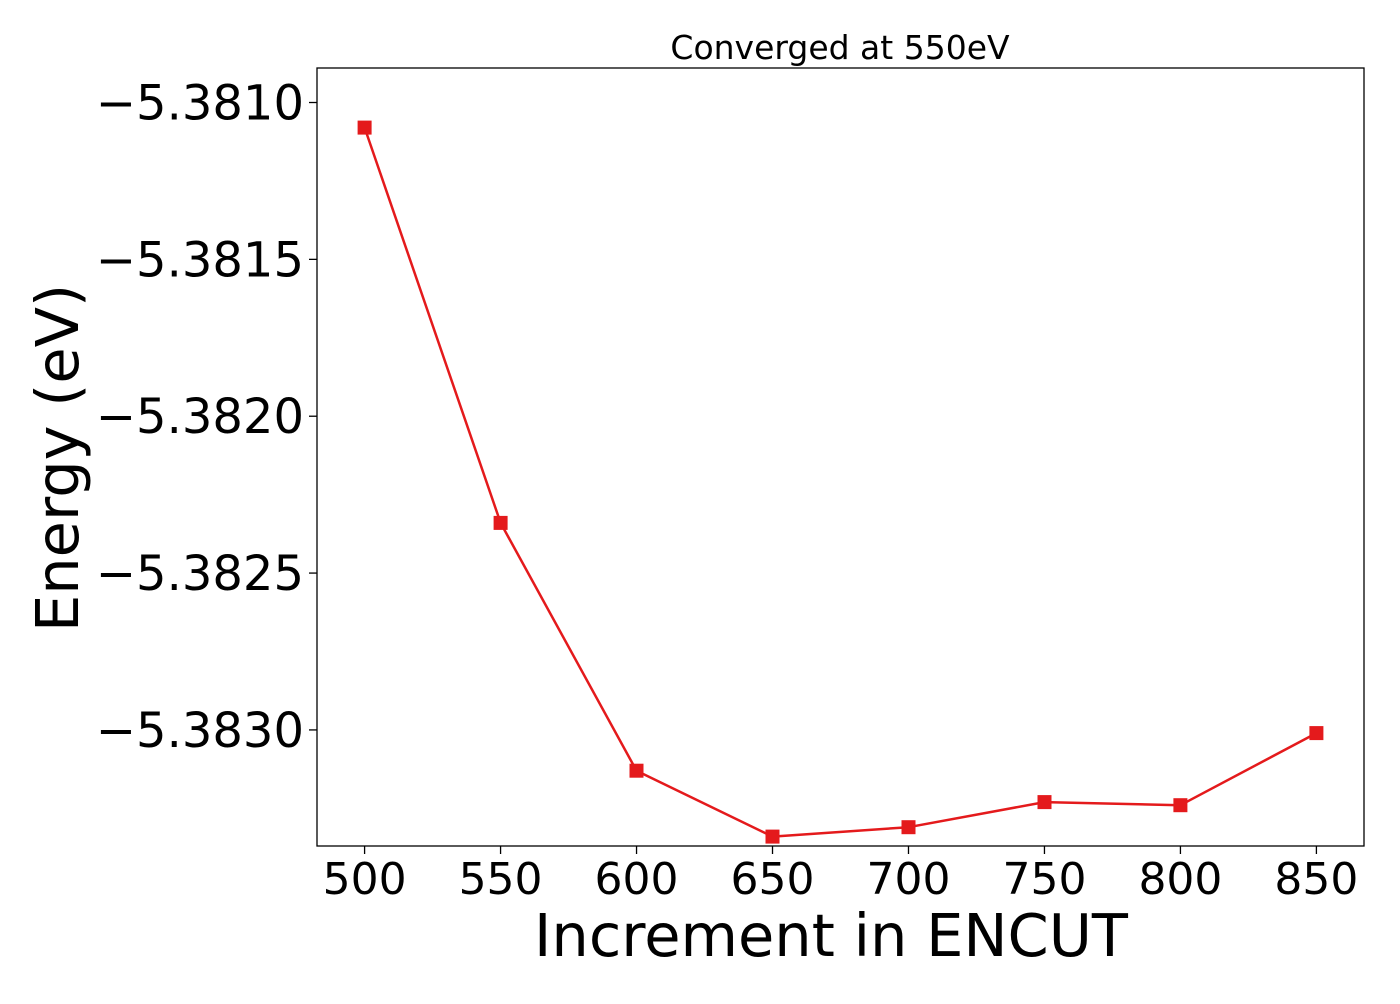 This screenshot has height=1004, width=1400. What do you see at coordinates (200, 104) in the screenshot?
I see `y-tick-label: −5.3810` at bounding box center [200, 104].